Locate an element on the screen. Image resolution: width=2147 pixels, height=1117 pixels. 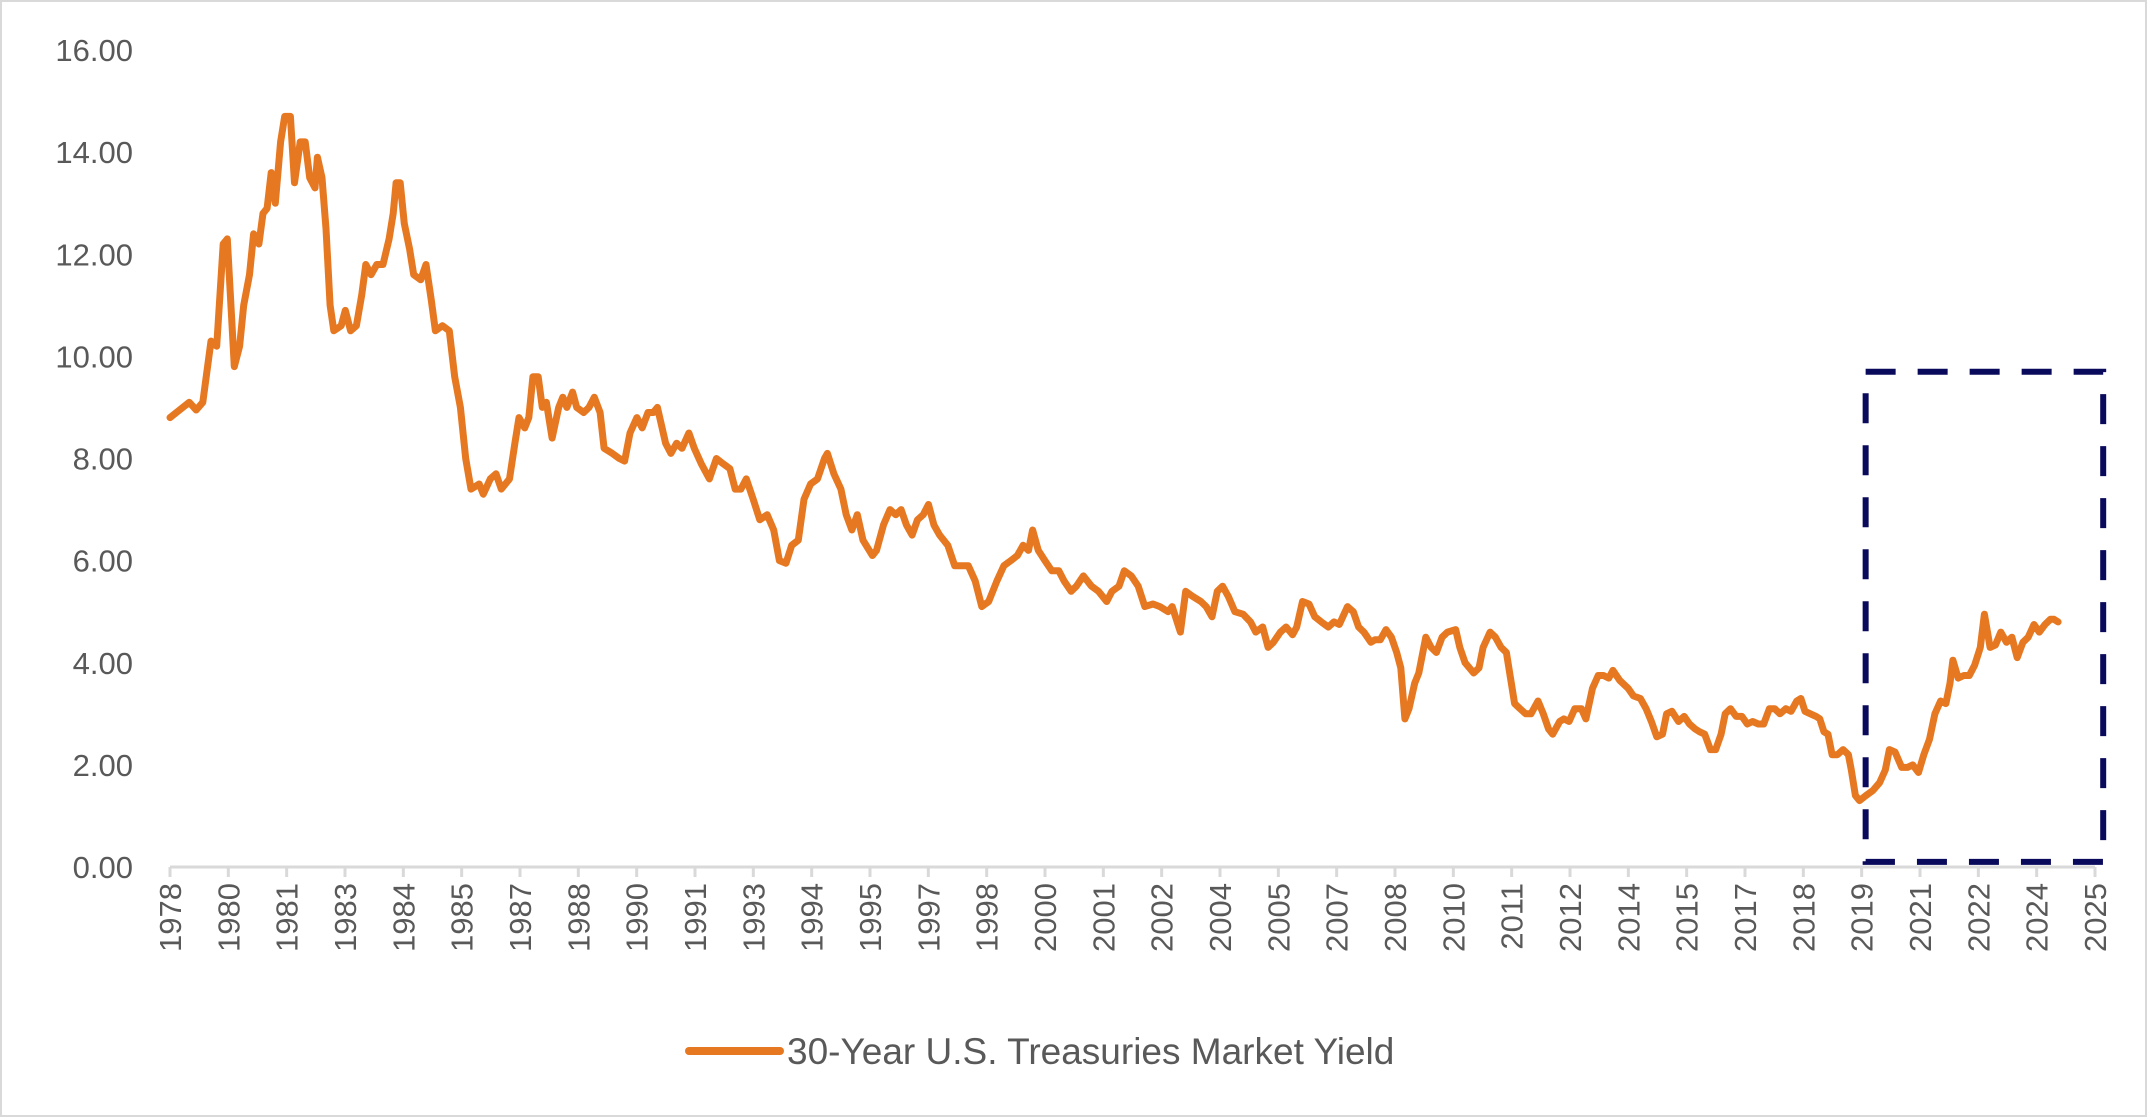
y-tick-label: 0.00 is located at coordinates (103, 867).